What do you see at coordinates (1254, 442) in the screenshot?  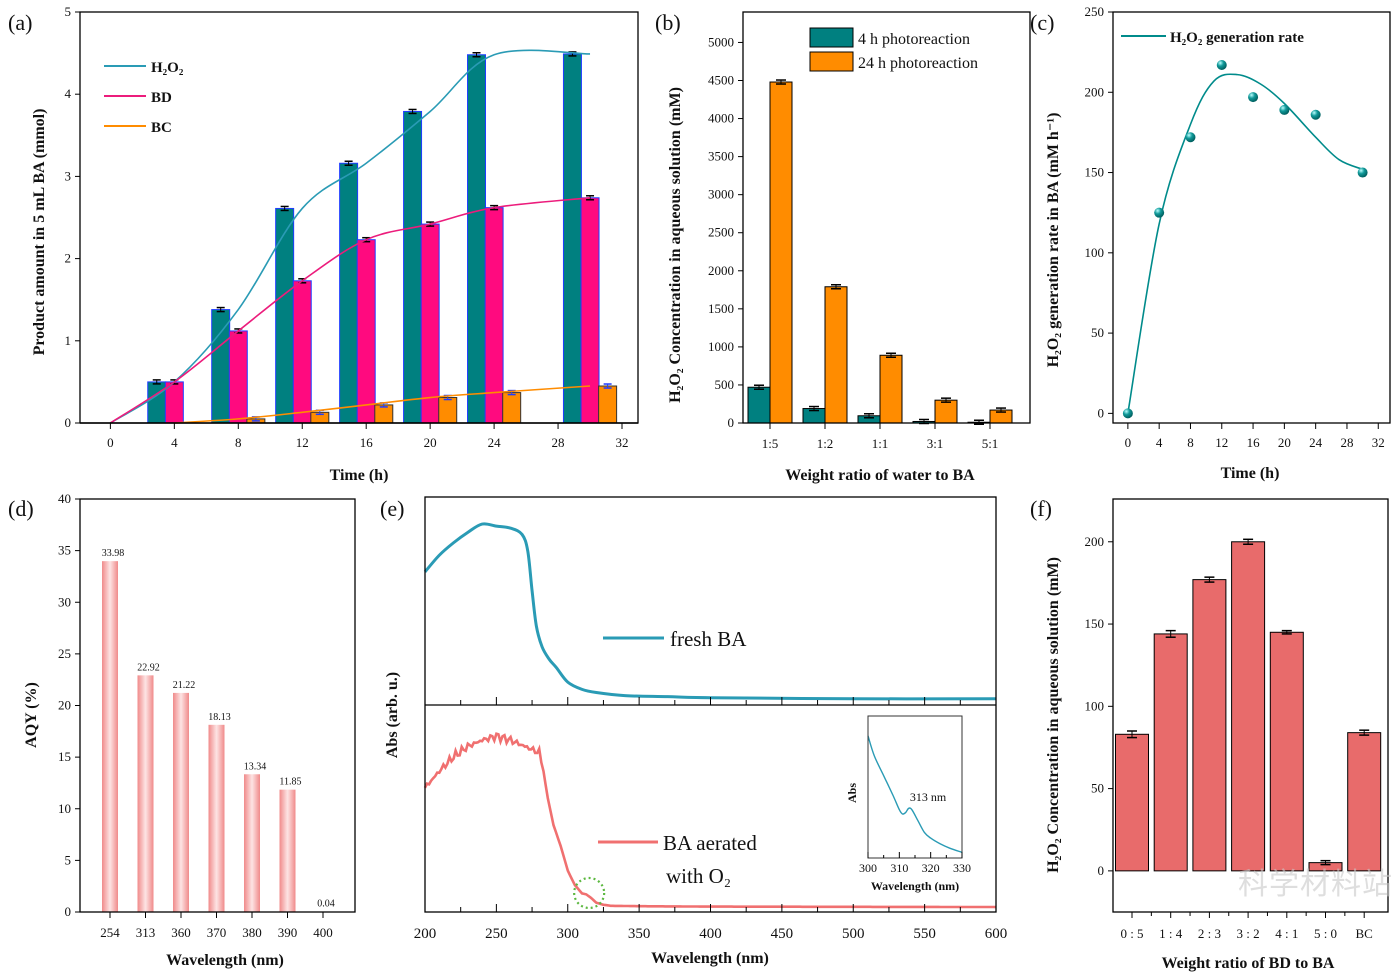 I see `x-tick-label: 16` at bounding box center [1254, 442].